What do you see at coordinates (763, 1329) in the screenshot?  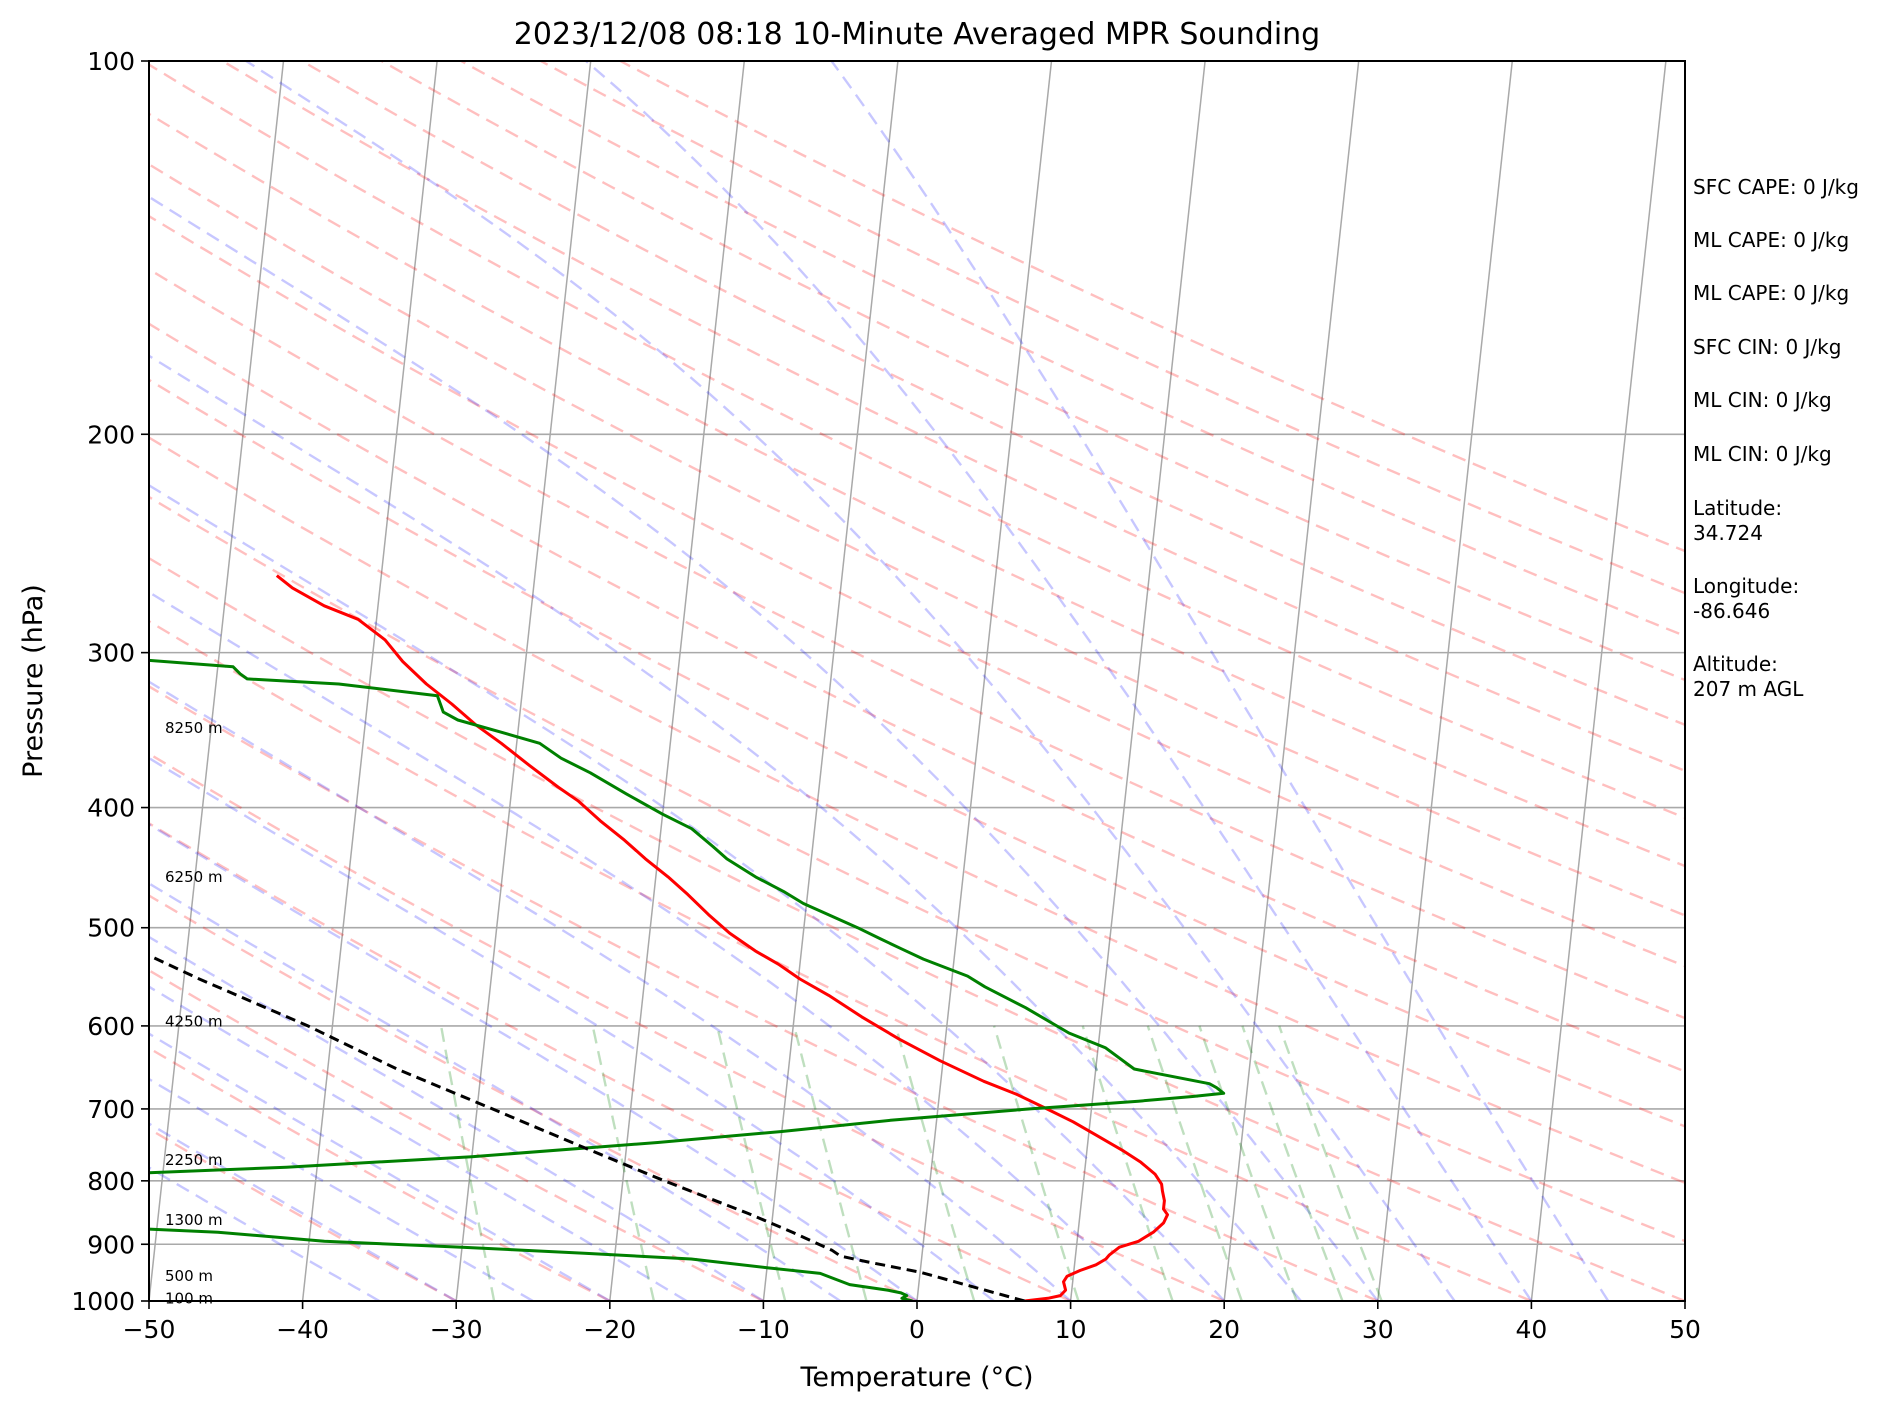 I see `x-tick-label: −10` at bounding box center [763, 1329].